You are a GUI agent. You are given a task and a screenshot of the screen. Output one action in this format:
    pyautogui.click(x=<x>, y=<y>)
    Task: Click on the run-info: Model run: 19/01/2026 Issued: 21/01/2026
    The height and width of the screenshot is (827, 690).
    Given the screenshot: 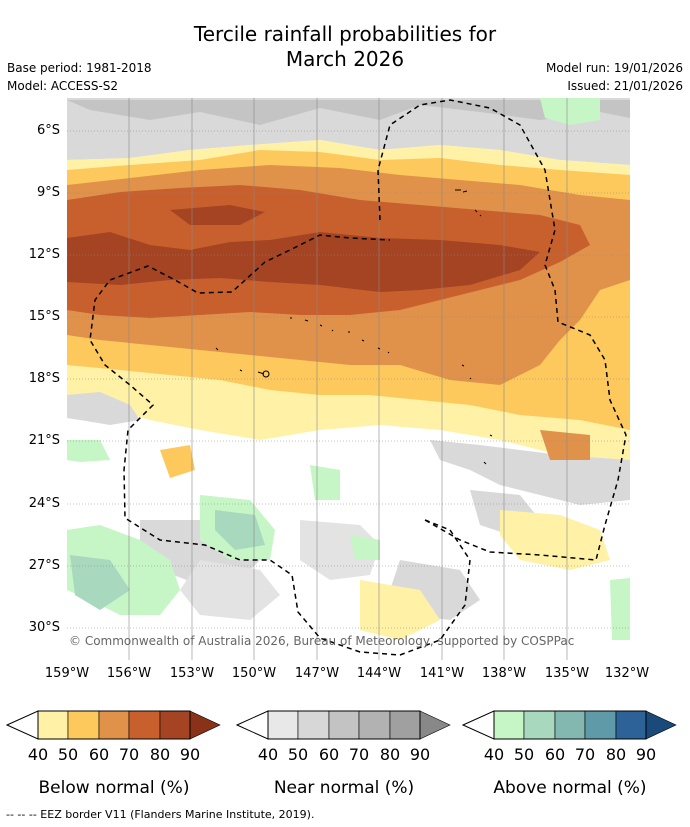 What is the action you would take?
    pyautogui.click(x=614, y=77)
    